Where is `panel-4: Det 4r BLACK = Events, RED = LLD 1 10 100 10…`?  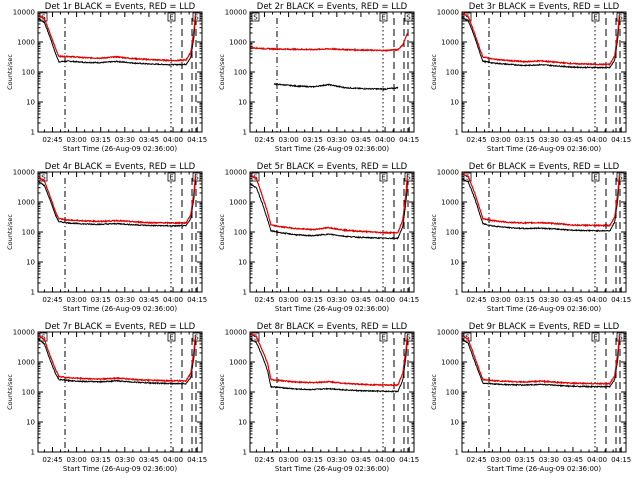 panel-4: Det 4r BLACK = Events, RED = LLD 1 10 100 10… is located at coordinates (106, 237).